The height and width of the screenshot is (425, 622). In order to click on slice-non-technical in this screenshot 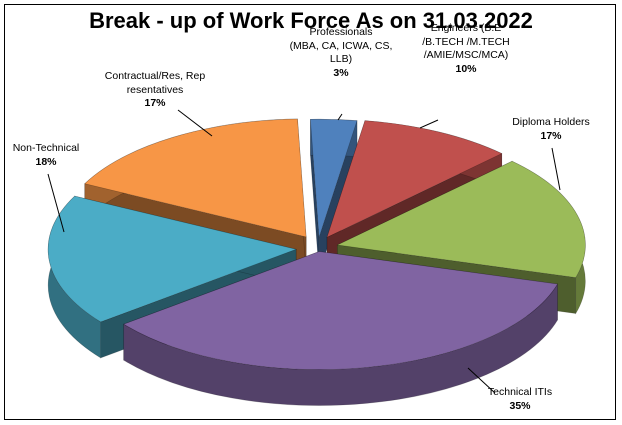, I will do `click(172, 259)`.